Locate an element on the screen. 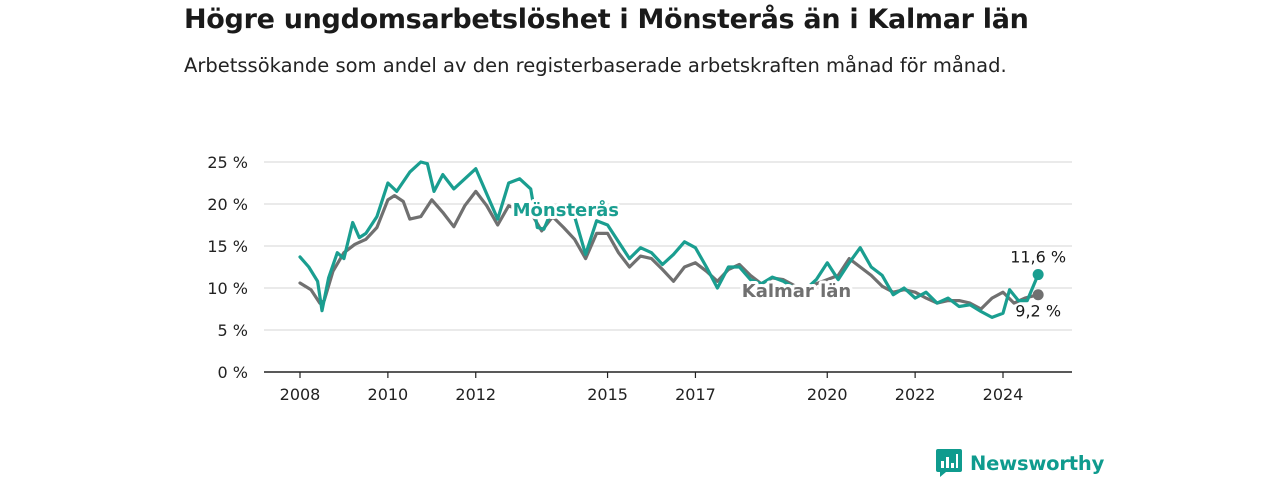  end-value-label-kalmar: 9,2 % is located at coordinates (1038, 311).